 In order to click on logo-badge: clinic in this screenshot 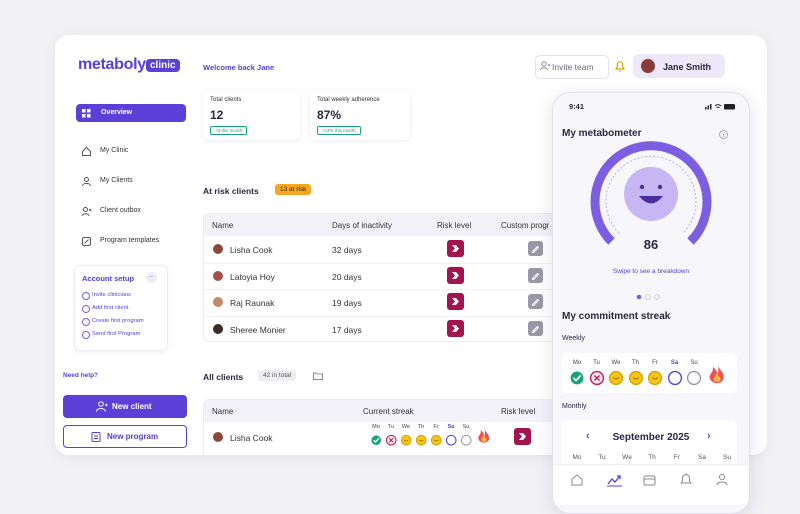, I will do `click(163, 65)`.